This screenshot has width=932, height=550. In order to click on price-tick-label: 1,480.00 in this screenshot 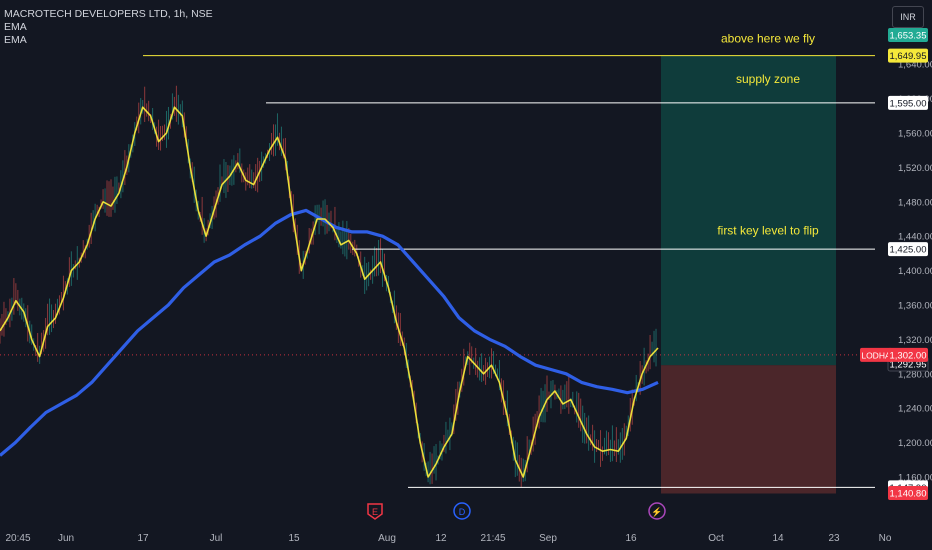, I will do `click(915, 202)`.